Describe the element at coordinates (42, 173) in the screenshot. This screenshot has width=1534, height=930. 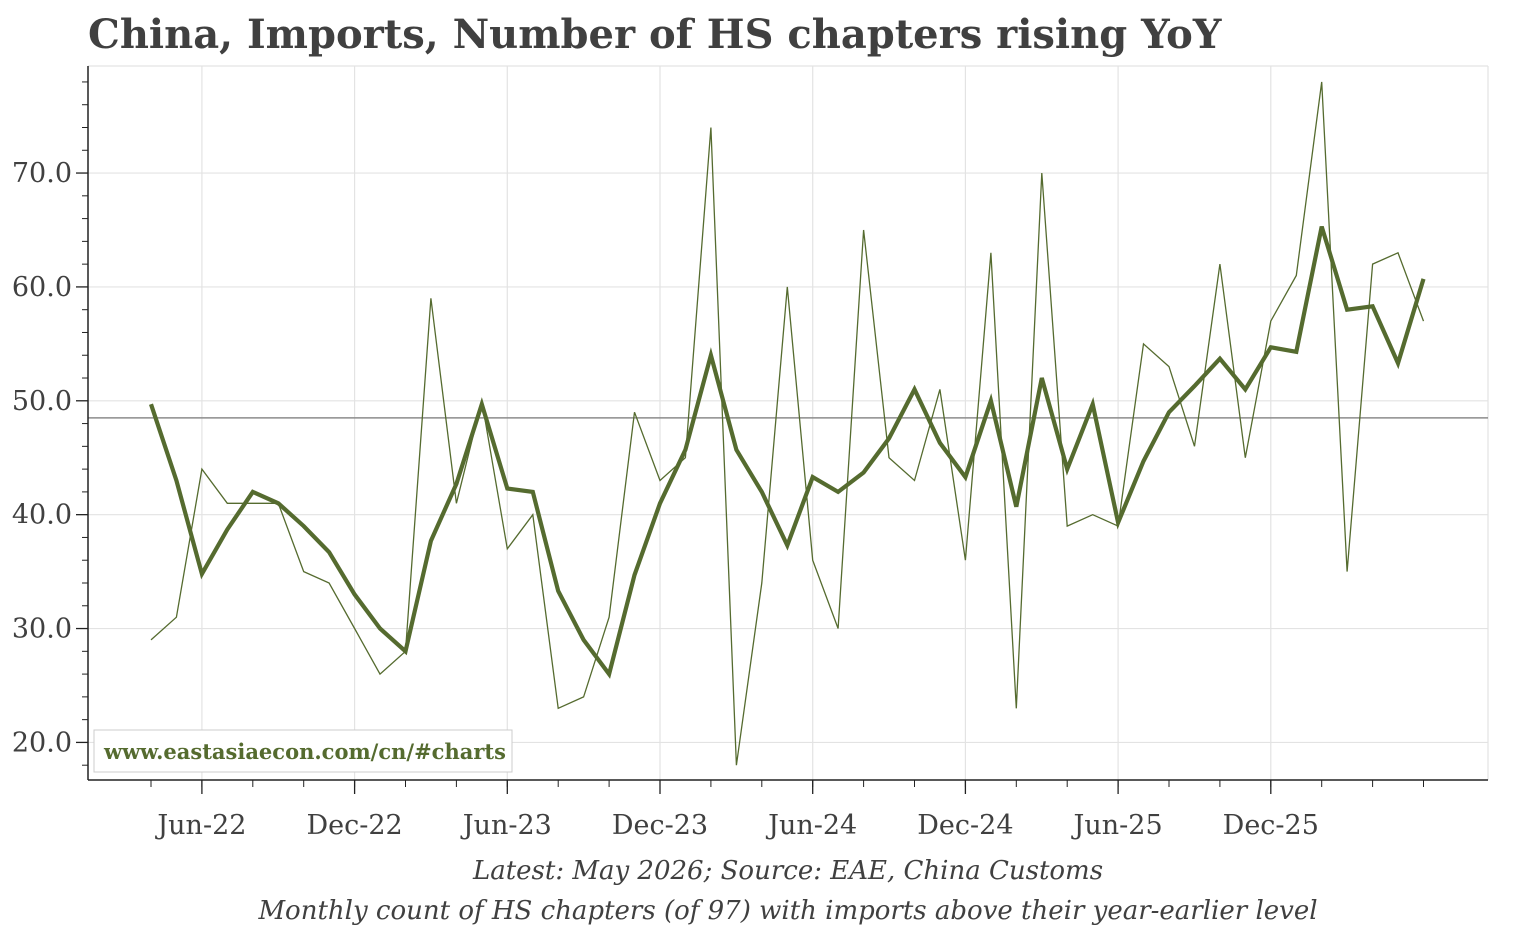
I see `y-tick-label: 70.0` at that location.